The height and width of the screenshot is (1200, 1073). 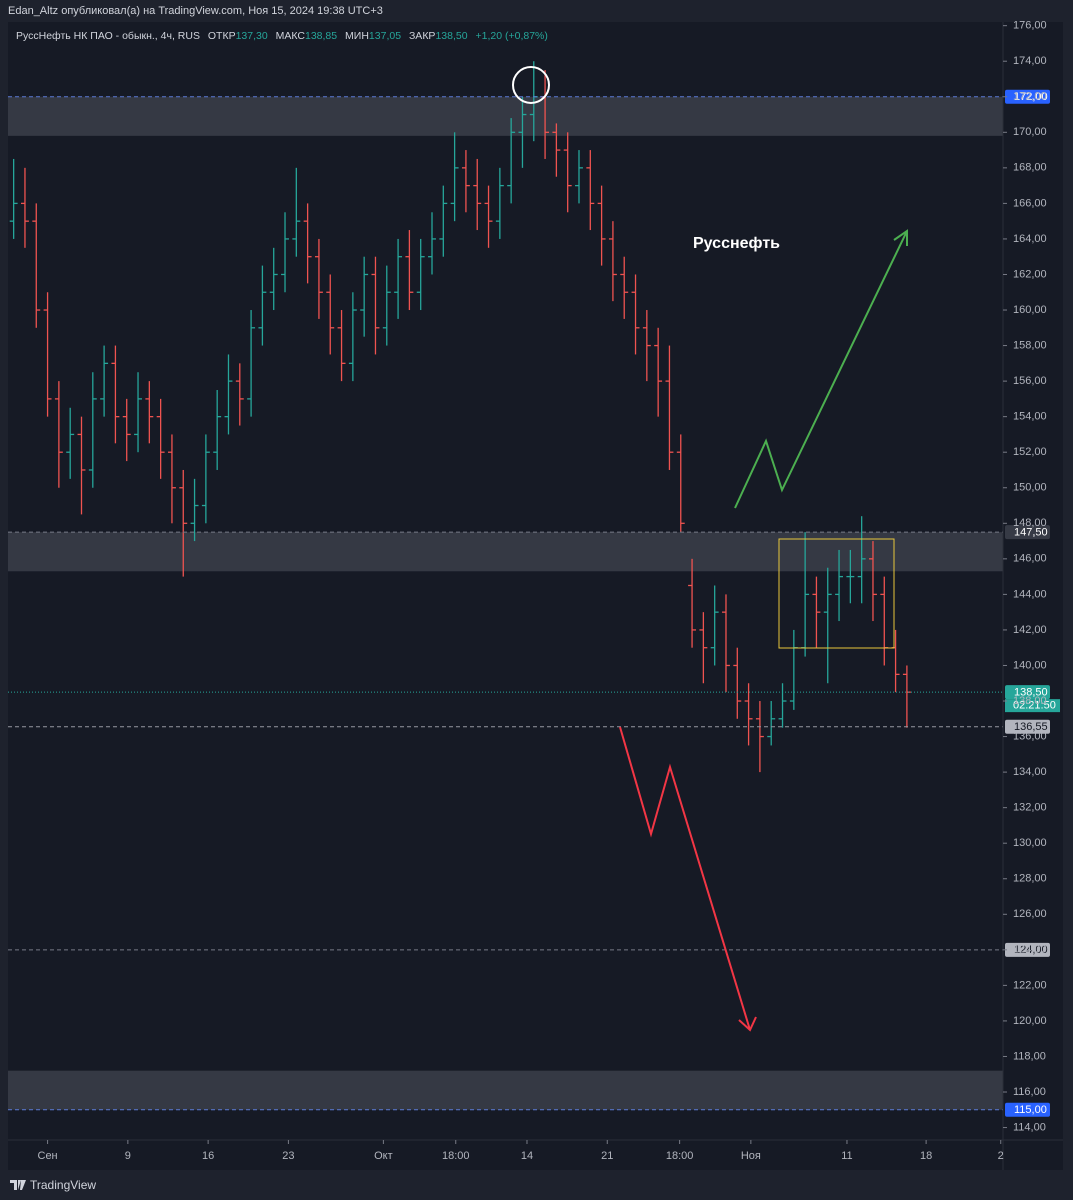 I want to click on y-tick-label: 162,00, so click(x=1030, y=274).